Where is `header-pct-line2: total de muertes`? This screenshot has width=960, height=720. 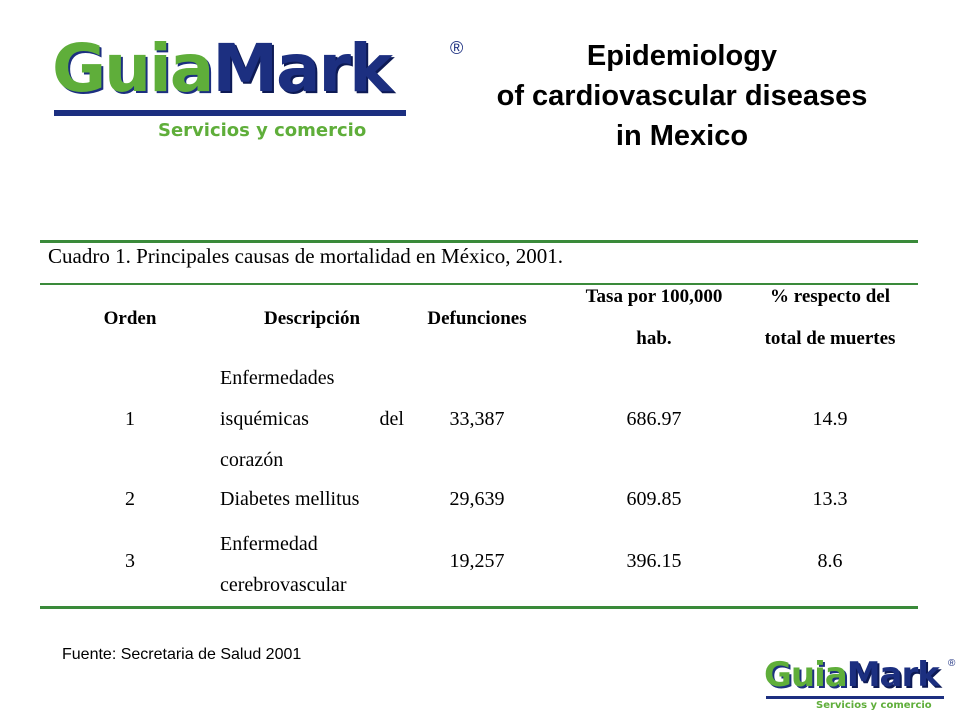 header-pct-line2: total de muertes is located at coordinates (830, 338).